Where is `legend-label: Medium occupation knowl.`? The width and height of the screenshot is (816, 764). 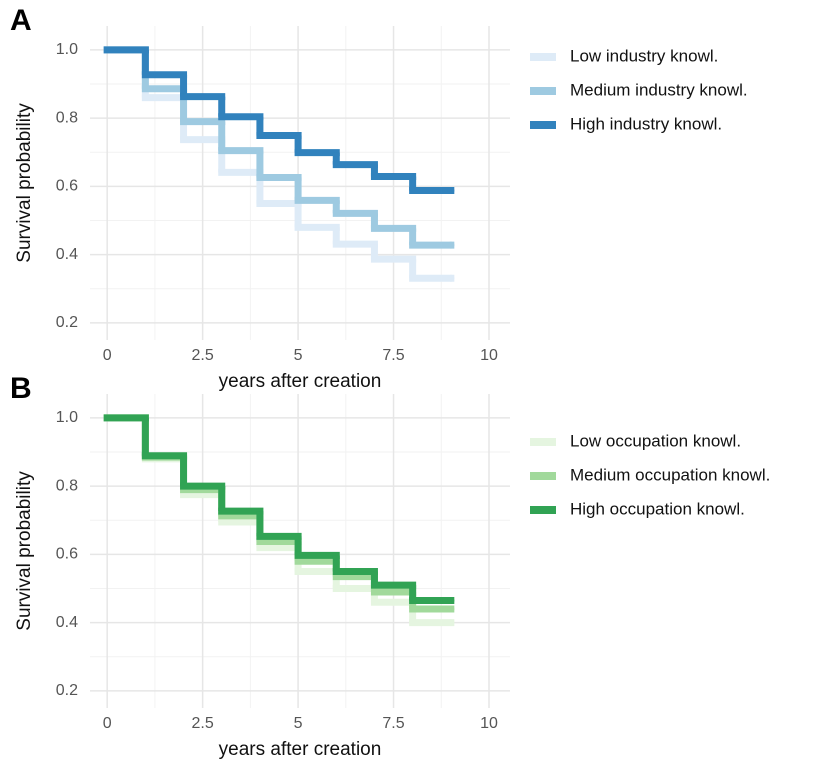
legend-label: Medium occupation knowl. is located at coordinates (670, 474).